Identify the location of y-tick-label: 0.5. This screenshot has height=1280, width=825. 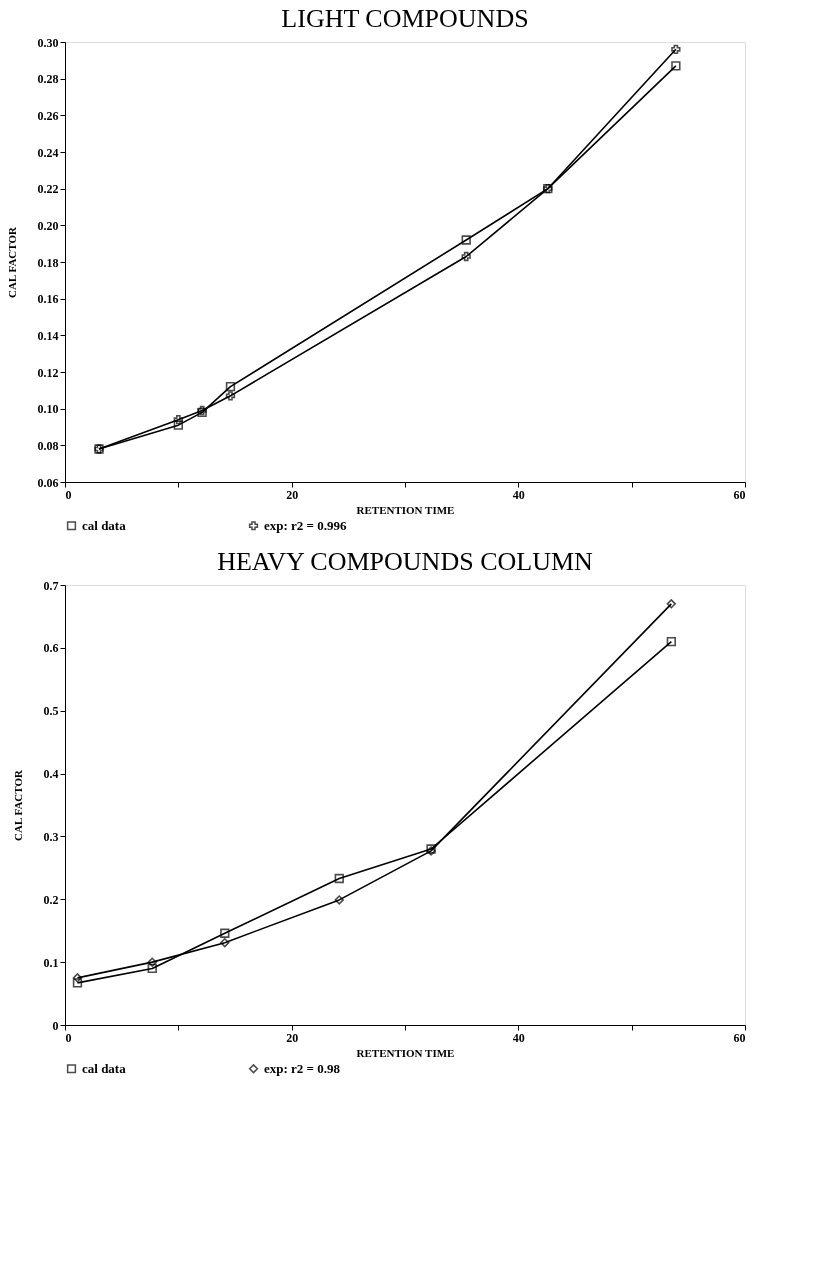
(51, 711).